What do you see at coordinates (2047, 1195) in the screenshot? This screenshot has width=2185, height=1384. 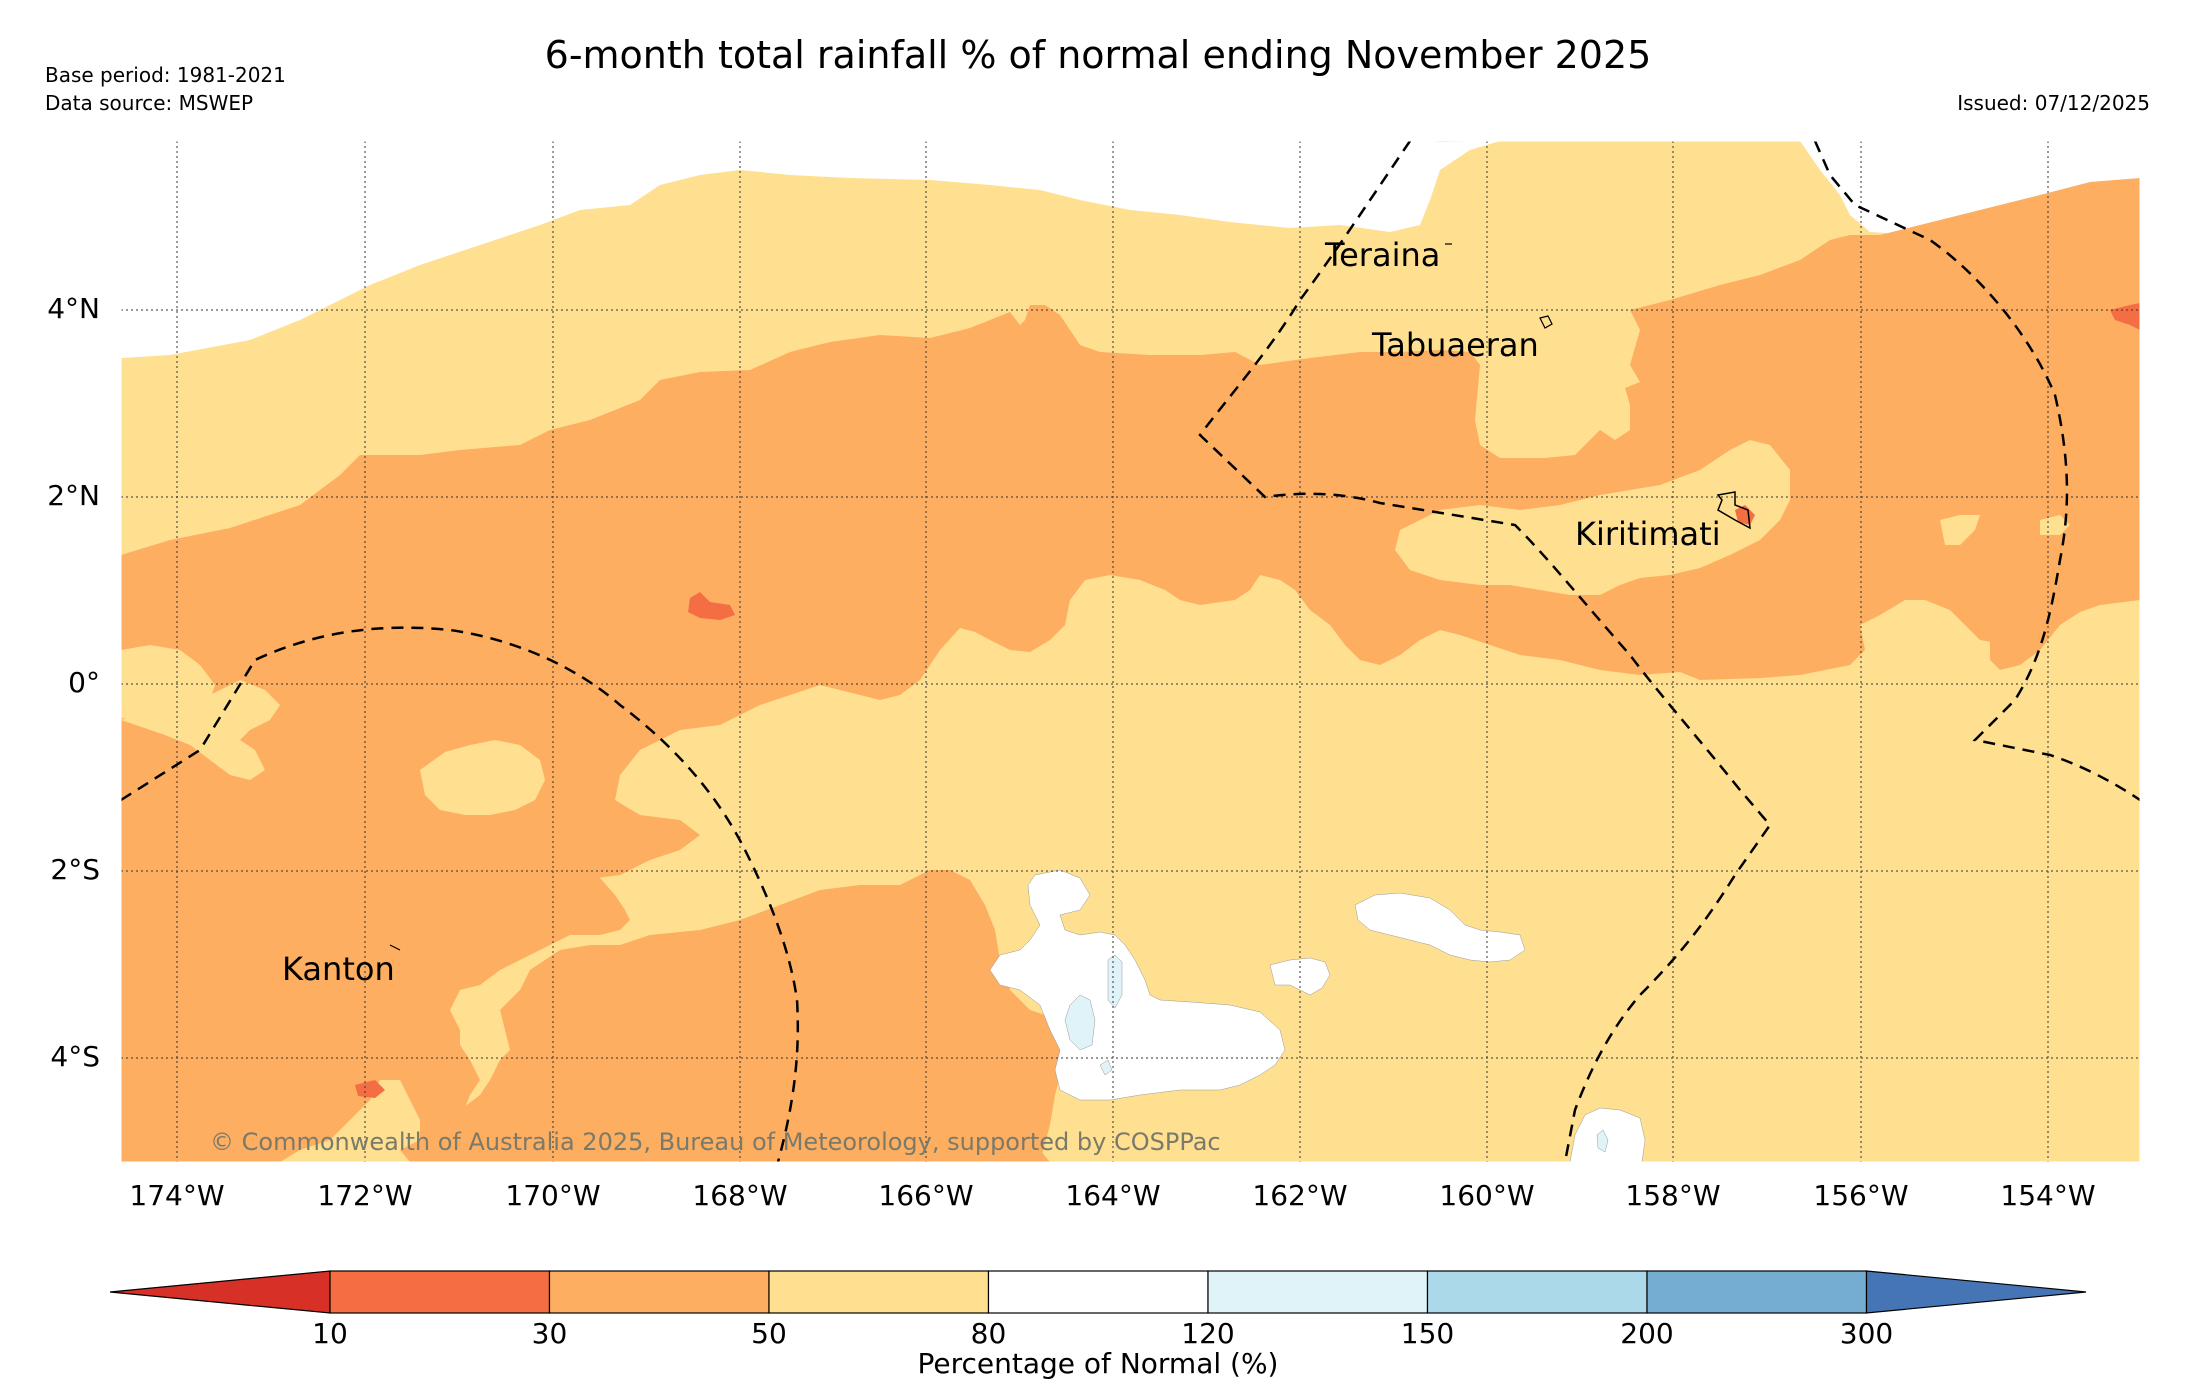 I see `lon-label-154w: 154°W` at bounding box center [2047, 1195].